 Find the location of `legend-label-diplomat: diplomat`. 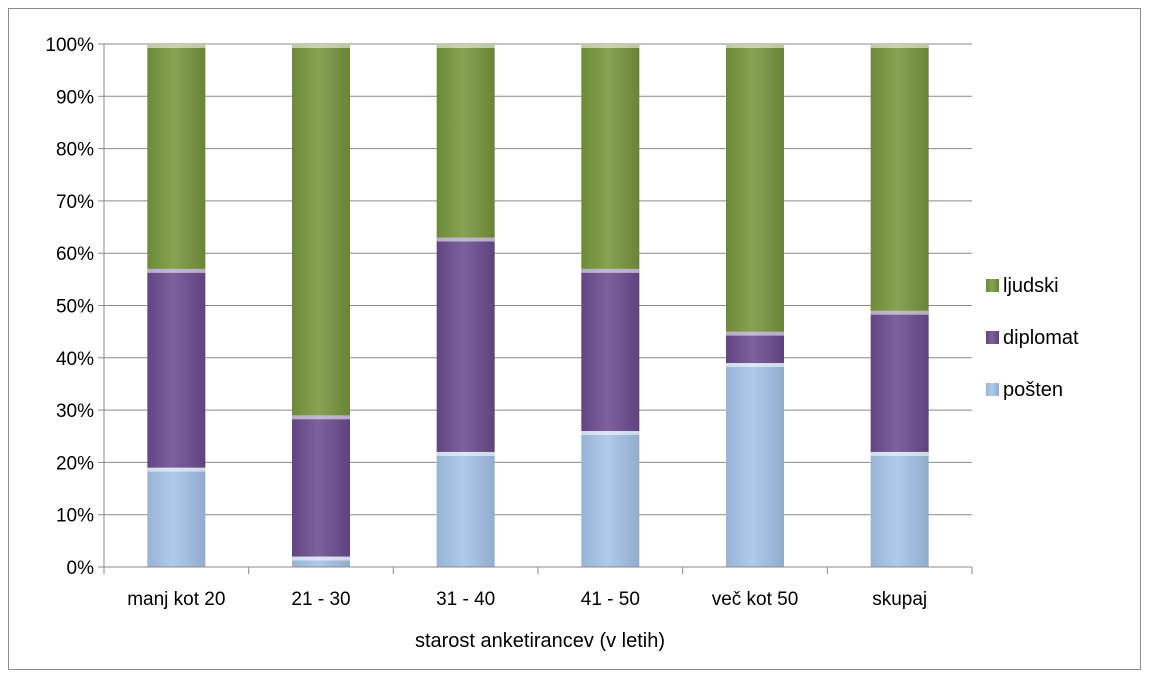

legend-label-diplomat: diplomat is located at coordinates (1041, 338).